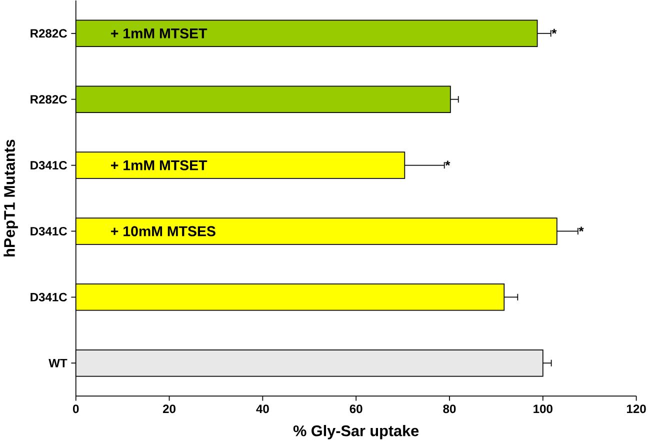 The height and width of the screenshot is (443, 650). What do you see at coordinates (636, 409) in the screenshot?
I see `x-tick-label: 120` at bounding box center [636, 409].